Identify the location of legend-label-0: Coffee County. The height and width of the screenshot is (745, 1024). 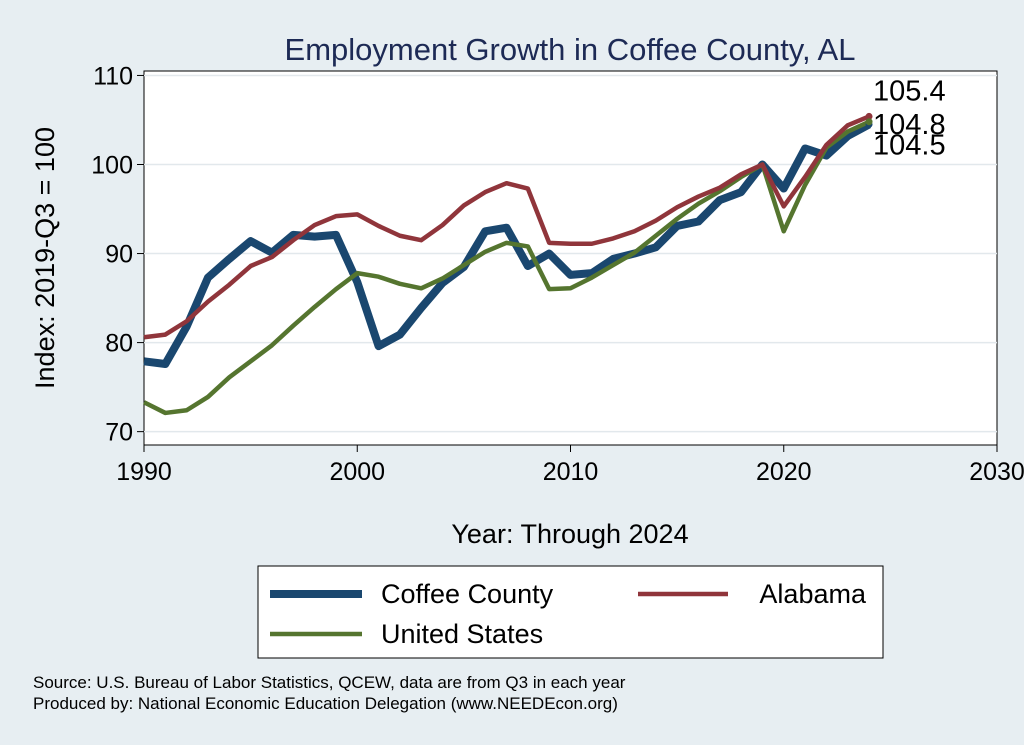
(467, 594).